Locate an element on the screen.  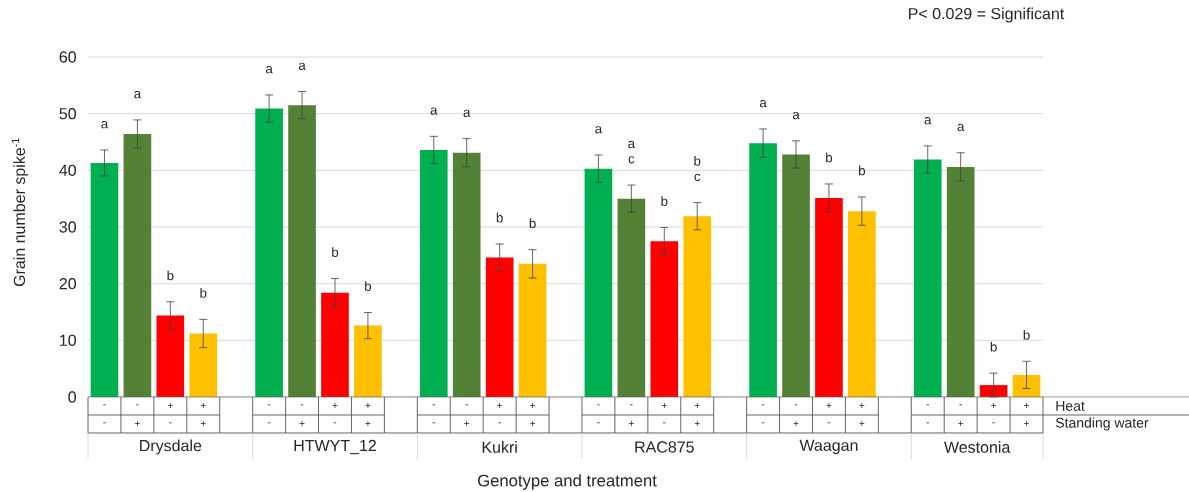
x-tick-label: HTWYT_12 is located at coordinates (335, 447).